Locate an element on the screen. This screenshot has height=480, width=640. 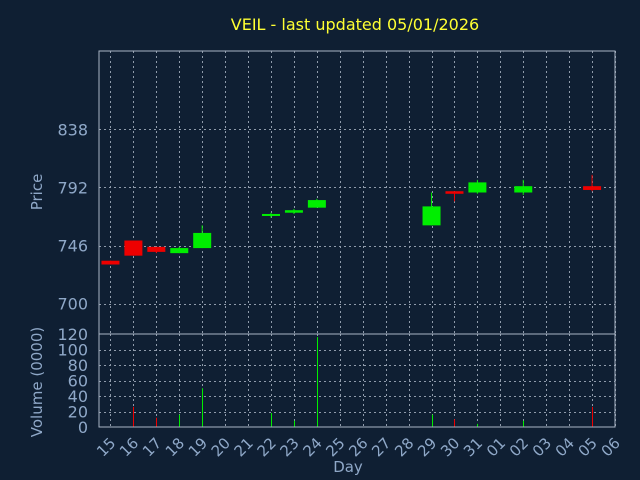
price-tick-labels: 700 746 792 838 is located at coordinates (72, 216).